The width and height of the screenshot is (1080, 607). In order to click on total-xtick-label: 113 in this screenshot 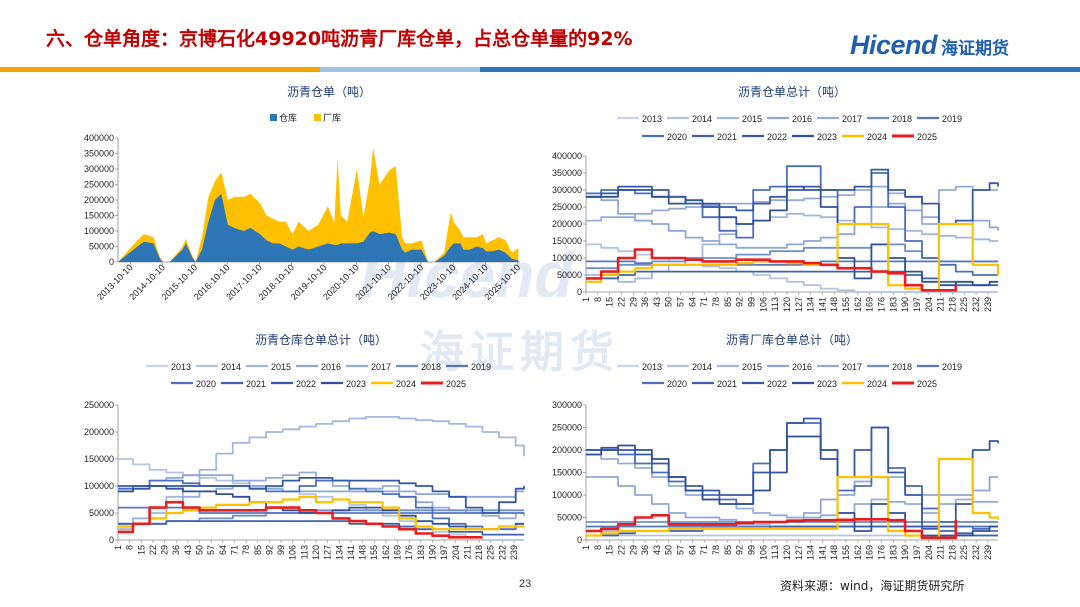, I will do `click(775, 304)`.